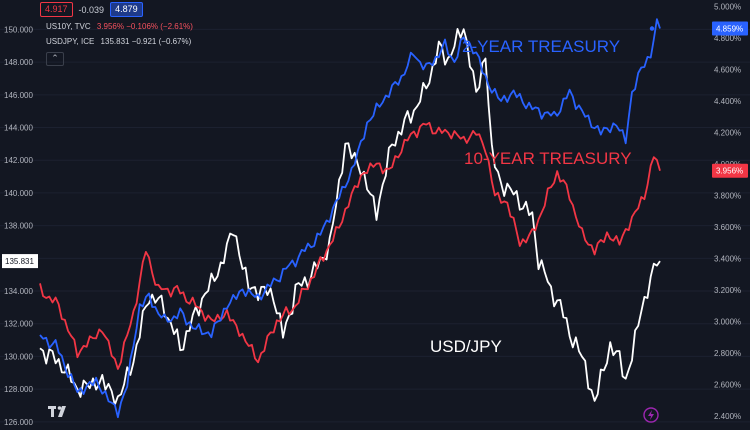 Image resolution: width=750 pixels, height=430 pixels. I want to click on legend-values: 135.831 −0.921 (−0.67%), so click(146, 41).